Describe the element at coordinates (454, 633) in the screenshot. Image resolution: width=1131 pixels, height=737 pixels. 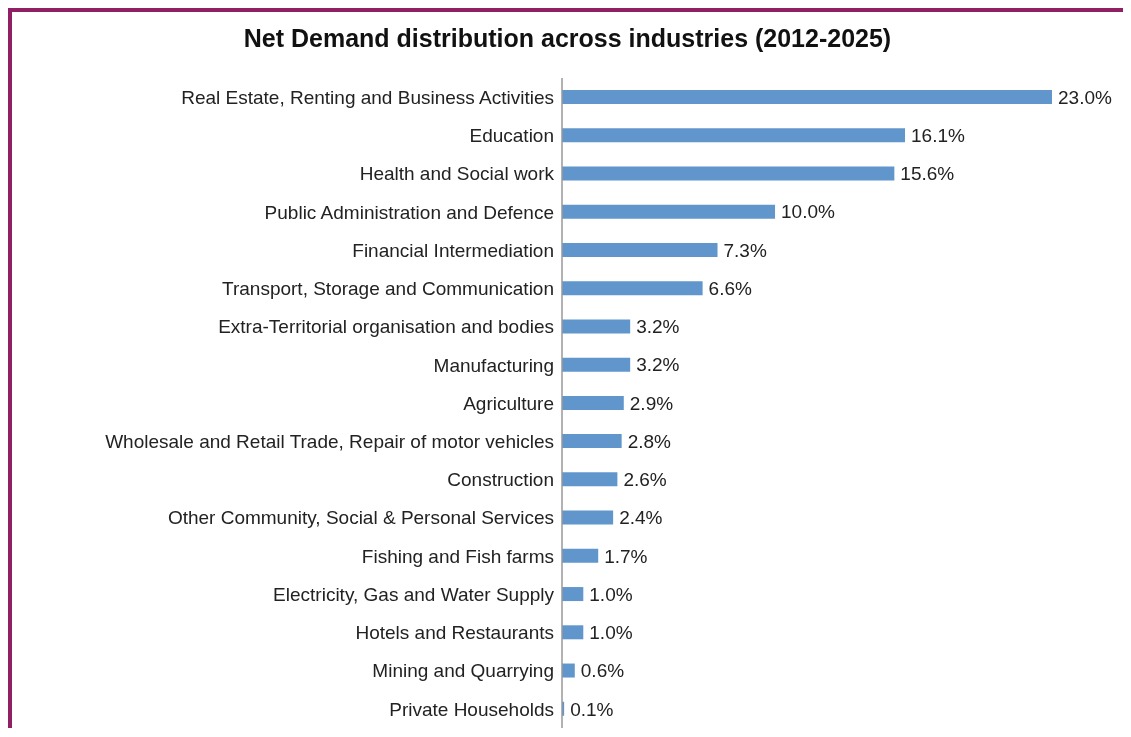
I see `y-tick-label: Hotels and Restaurants` at that location.